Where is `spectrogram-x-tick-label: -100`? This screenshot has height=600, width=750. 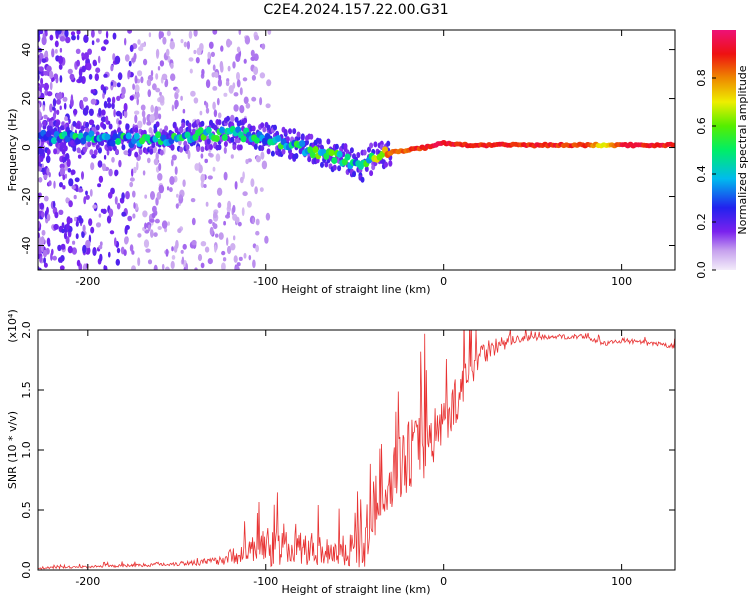 spectrogram-x-tick-label: -100 is located at coordinates (265, 281).